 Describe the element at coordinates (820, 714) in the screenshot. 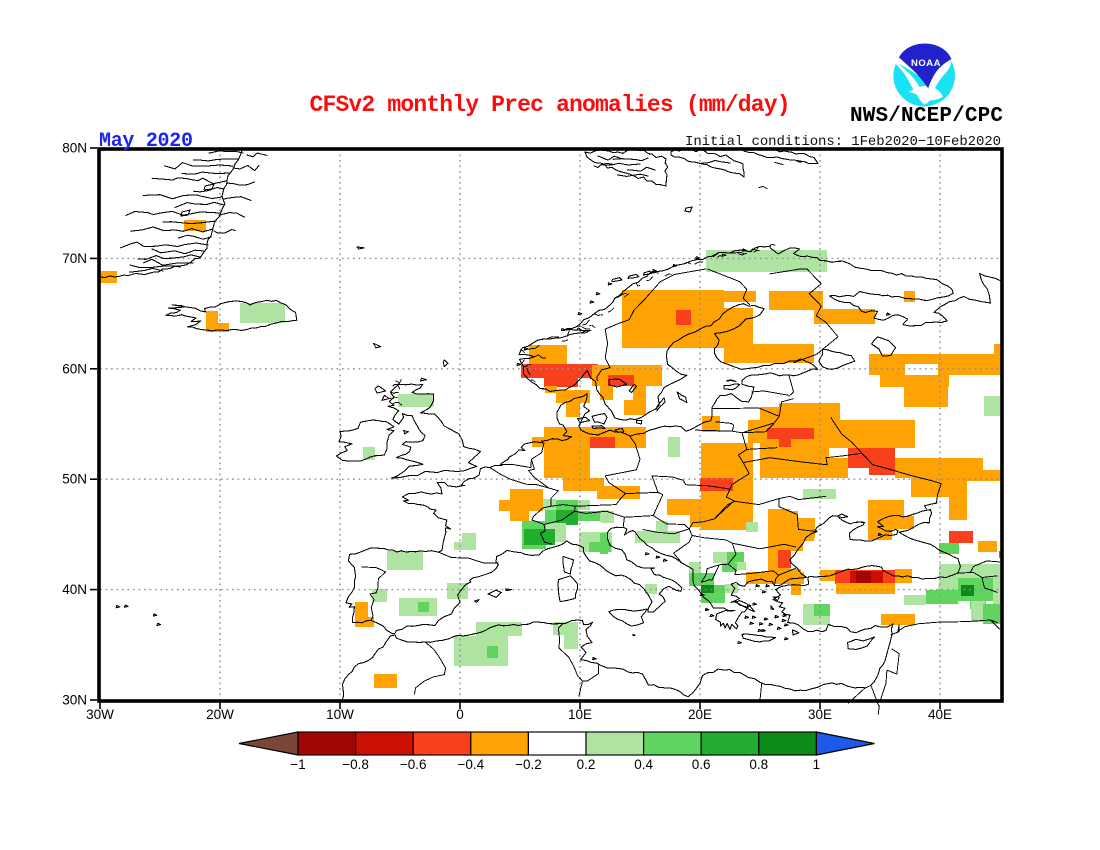

I see `svg-text: 30E` at that location.